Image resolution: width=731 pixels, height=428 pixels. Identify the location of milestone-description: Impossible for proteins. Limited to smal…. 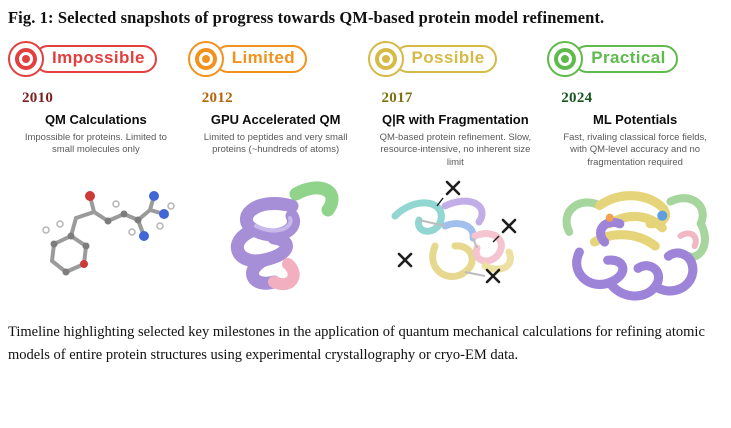
(95, 144).